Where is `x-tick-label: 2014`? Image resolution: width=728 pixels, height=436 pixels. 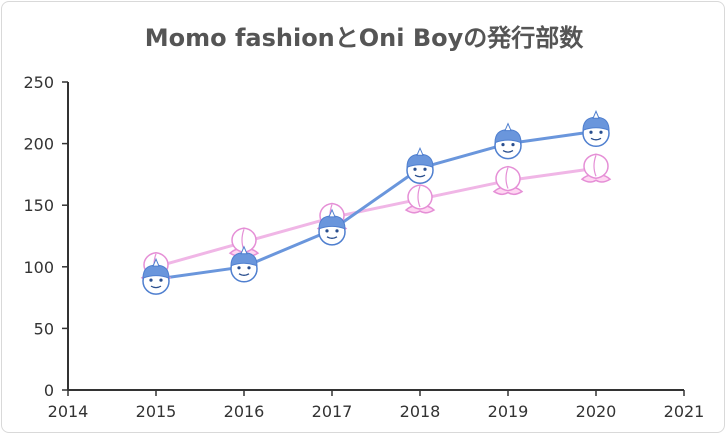 x-tick-label: 2014 is located at coordinates (68, 411).